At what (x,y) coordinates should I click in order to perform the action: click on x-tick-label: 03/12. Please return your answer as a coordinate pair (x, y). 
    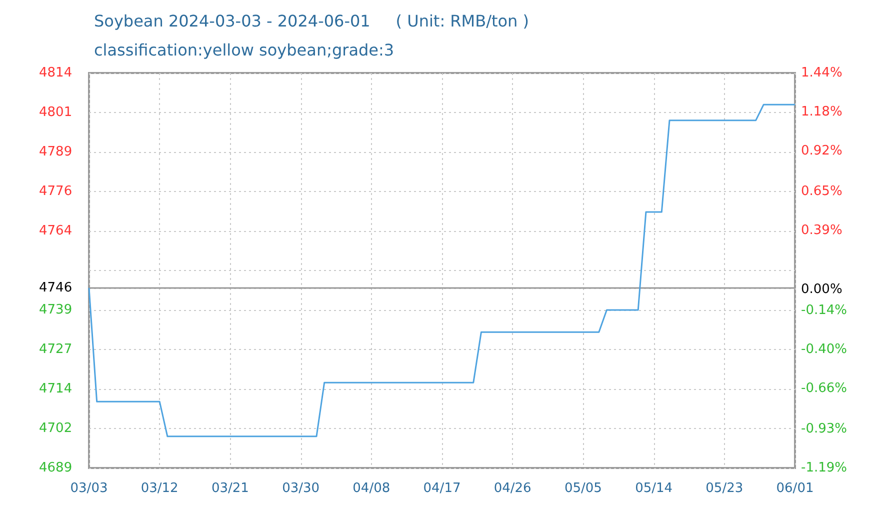
    Looking at the image, I should click on (159, 488).